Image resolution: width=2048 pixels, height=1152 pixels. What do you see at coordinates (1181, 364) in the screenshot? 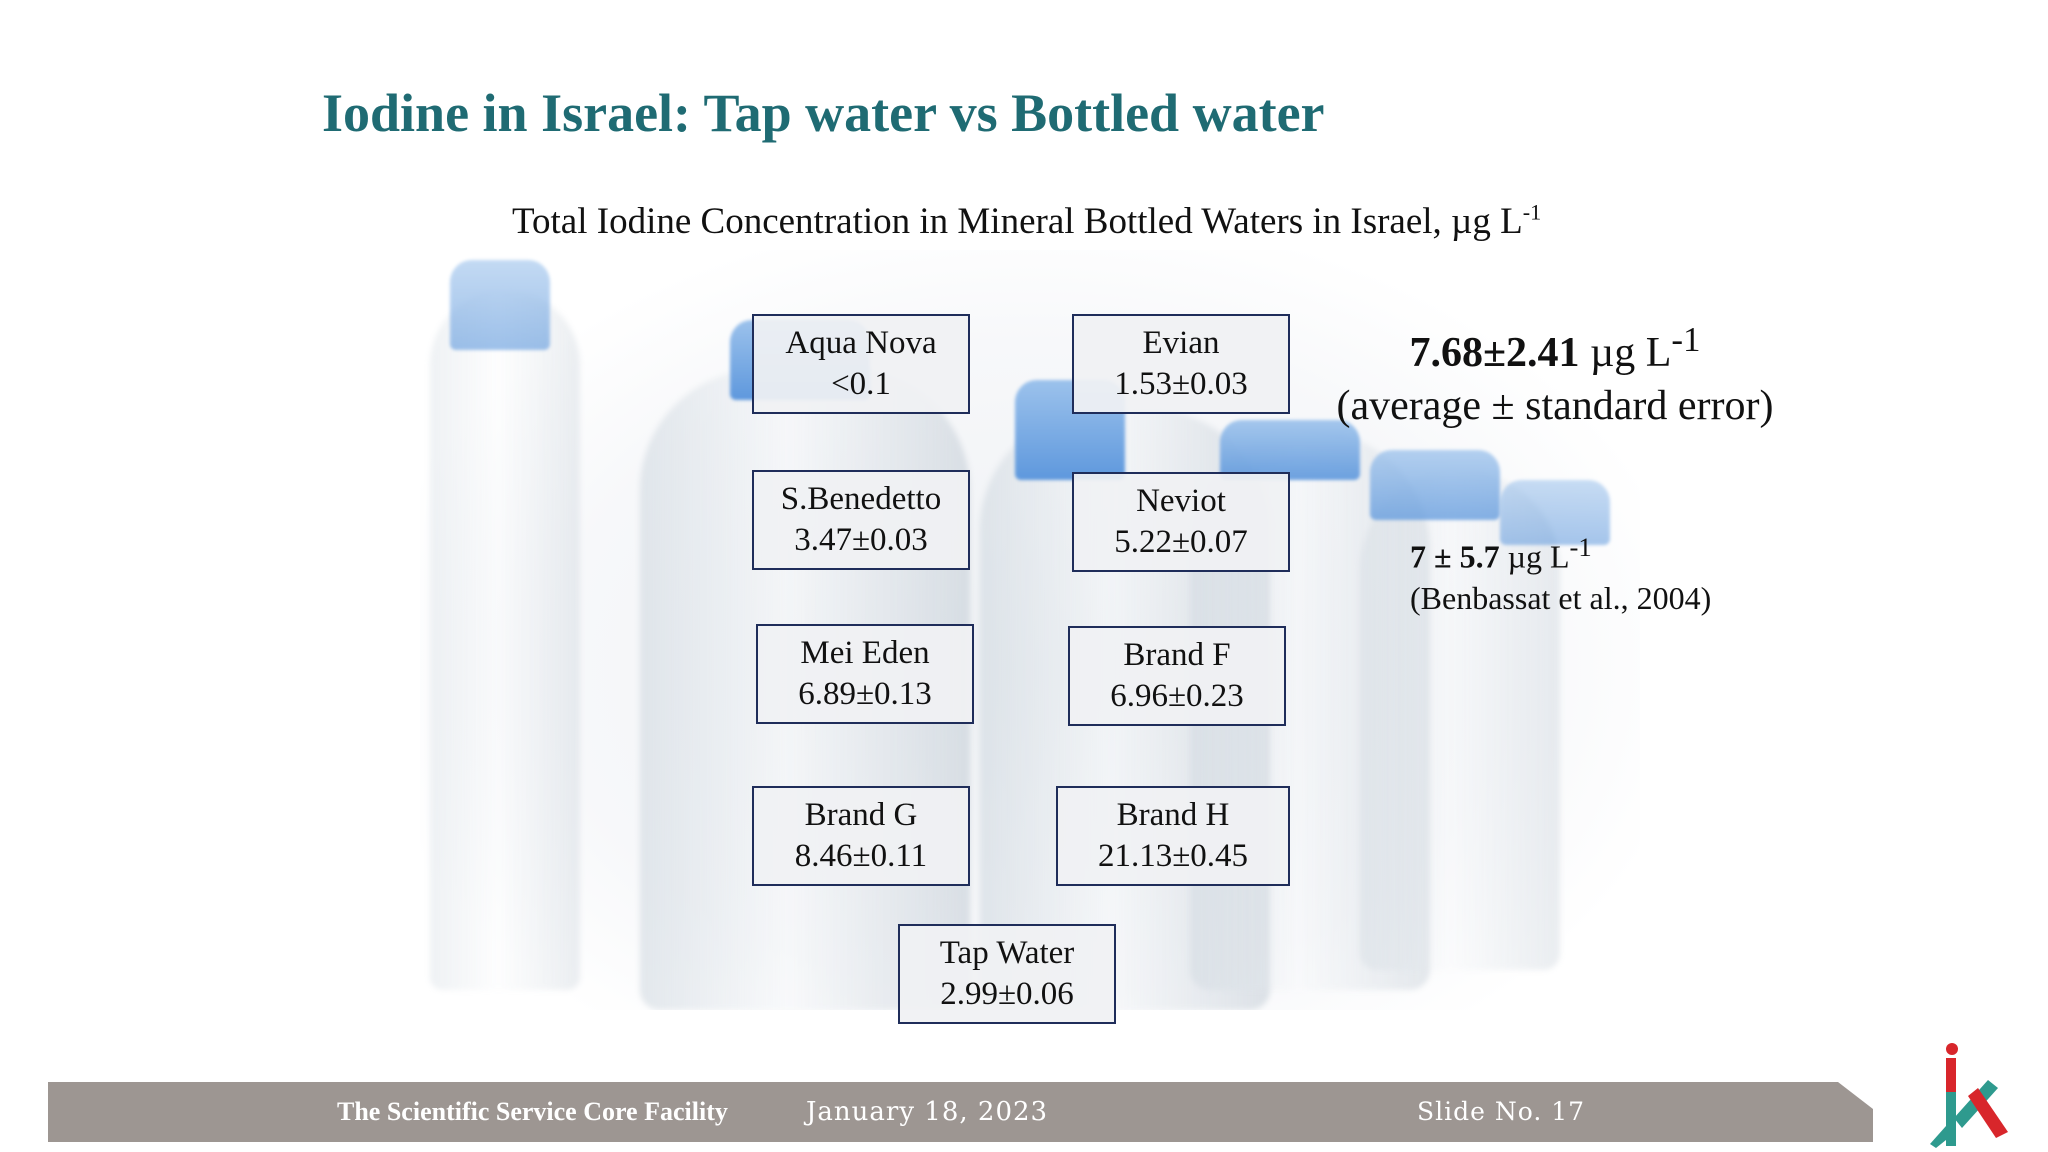
I see `sample-box-evian: Evian 1.53±0.03` at bounding box center [1181, 364].